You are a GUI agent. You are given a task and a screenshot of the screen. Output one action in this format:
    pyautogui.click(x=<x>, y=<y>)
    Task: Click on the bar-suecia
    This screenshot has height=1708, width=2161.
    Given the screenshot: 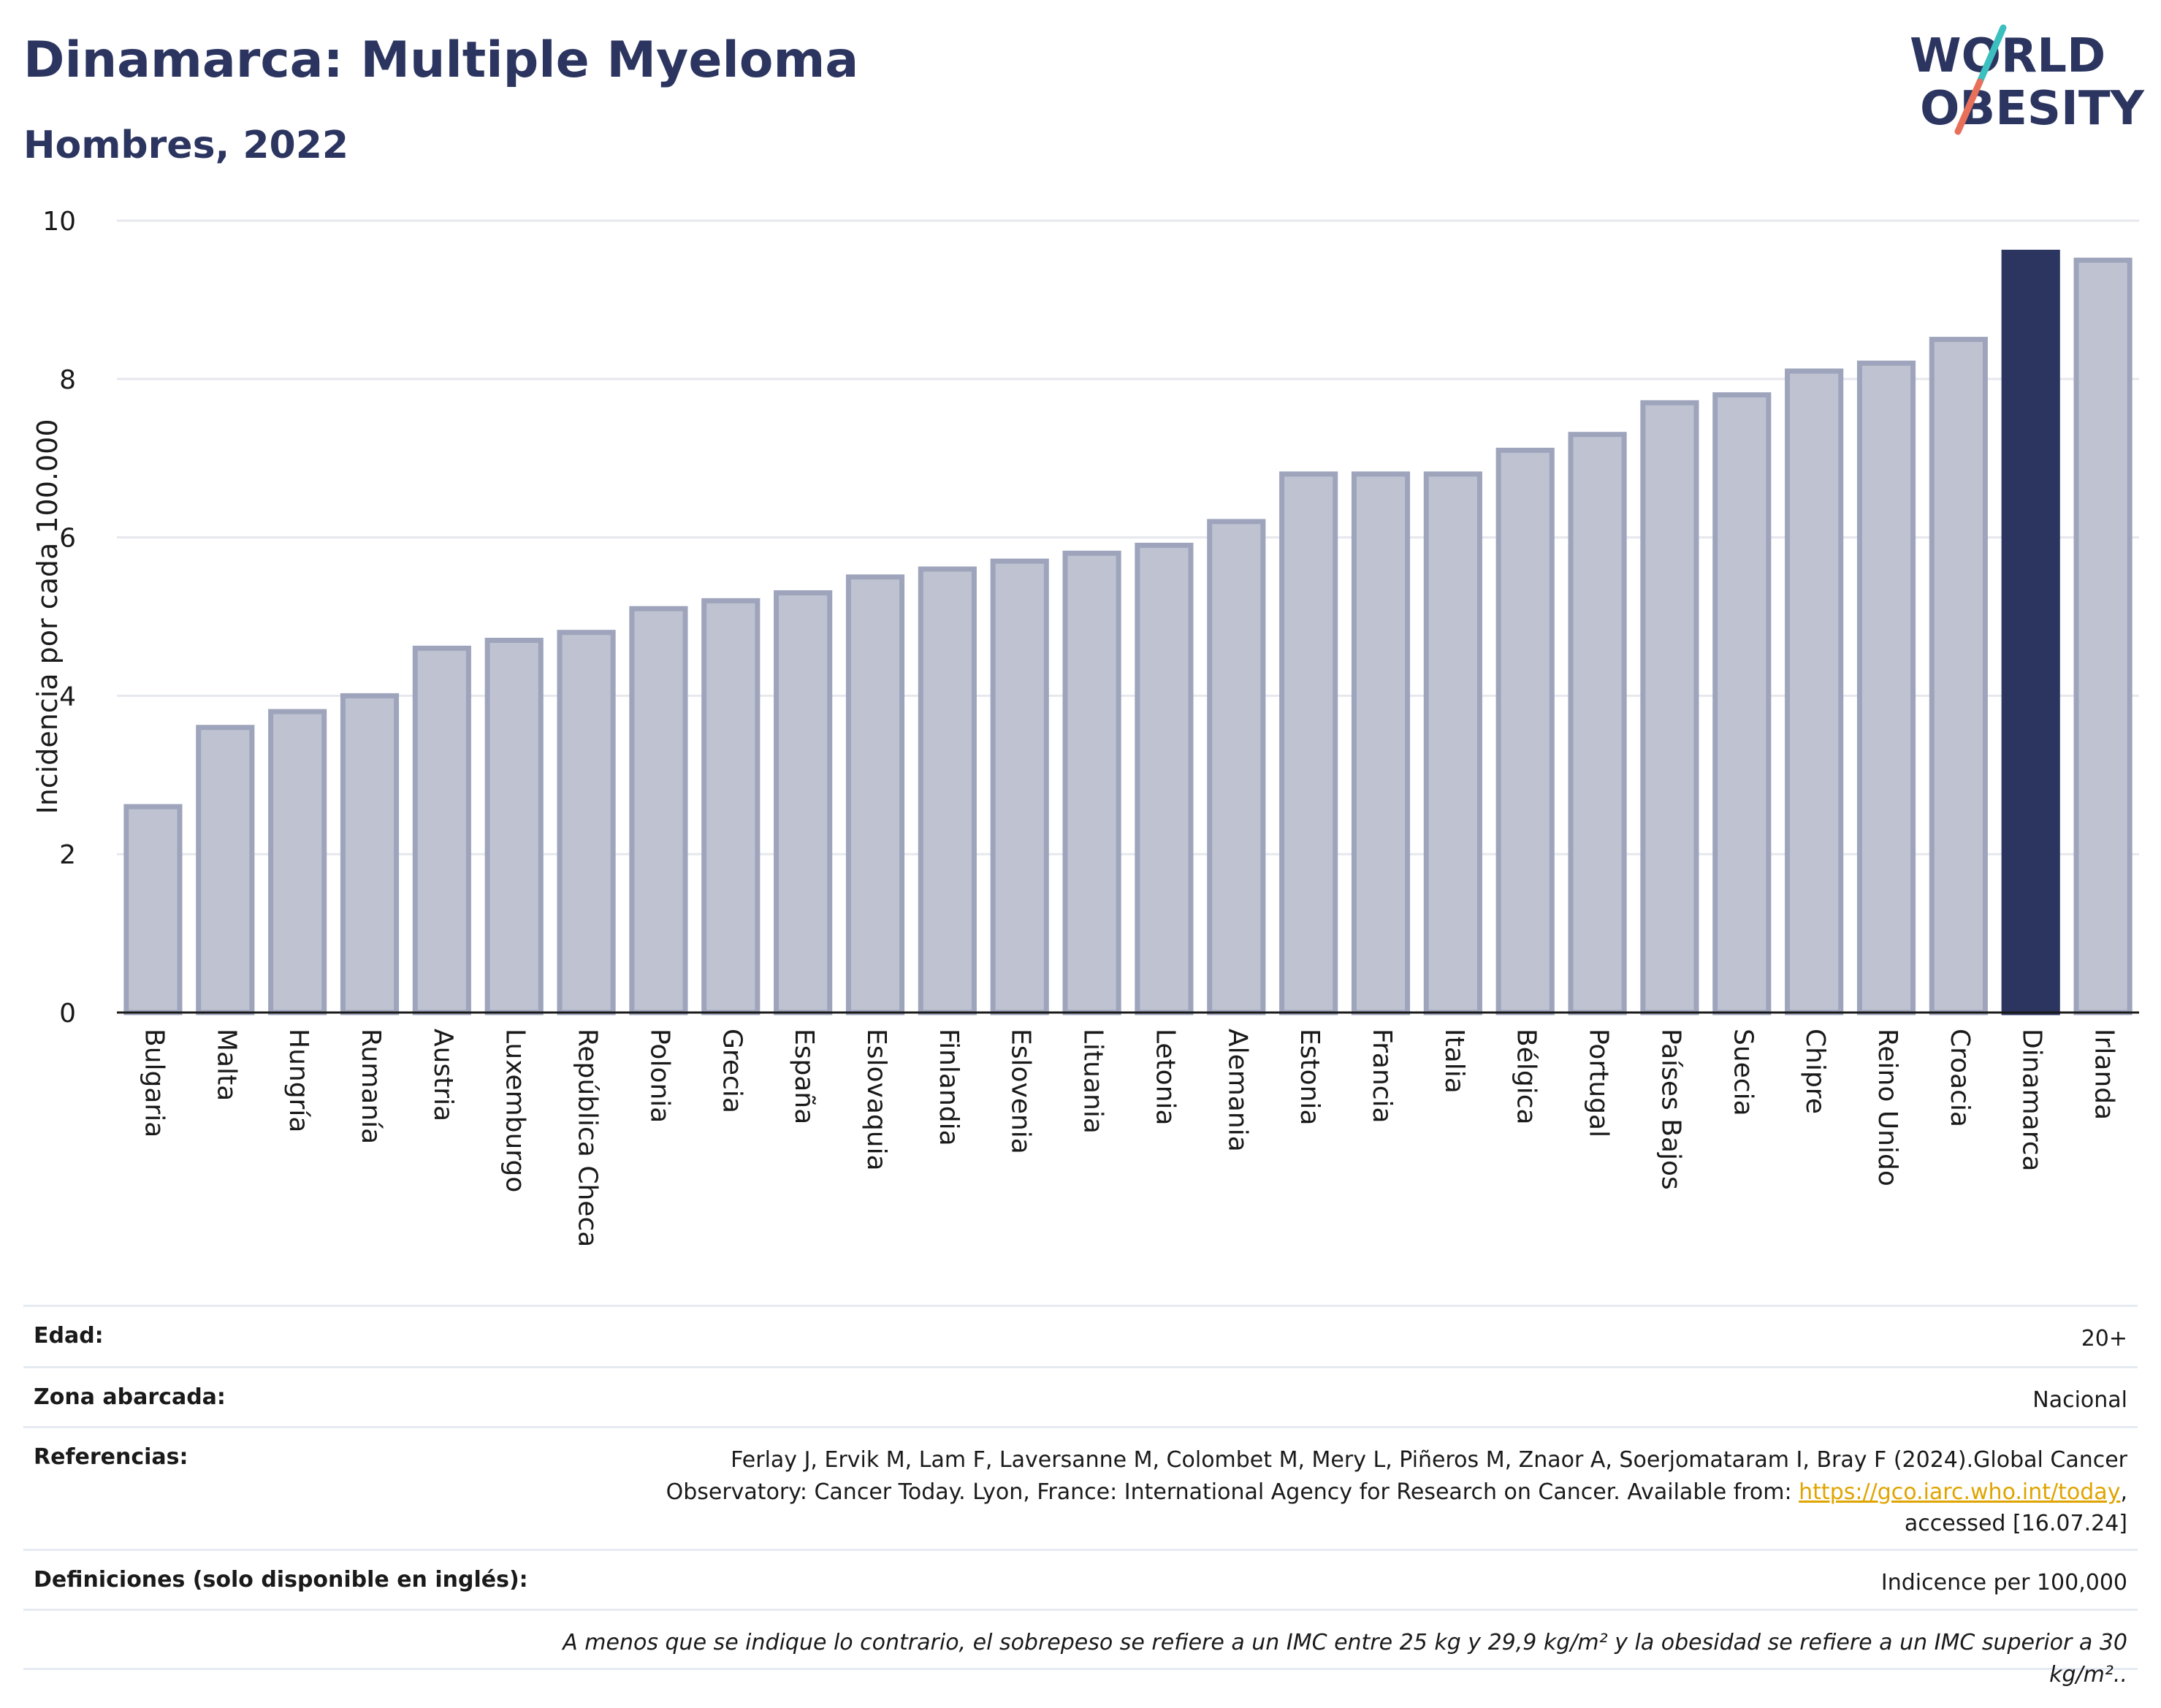 What is the action you would take?
    pyautogui.click(x=1742, y=703)
    